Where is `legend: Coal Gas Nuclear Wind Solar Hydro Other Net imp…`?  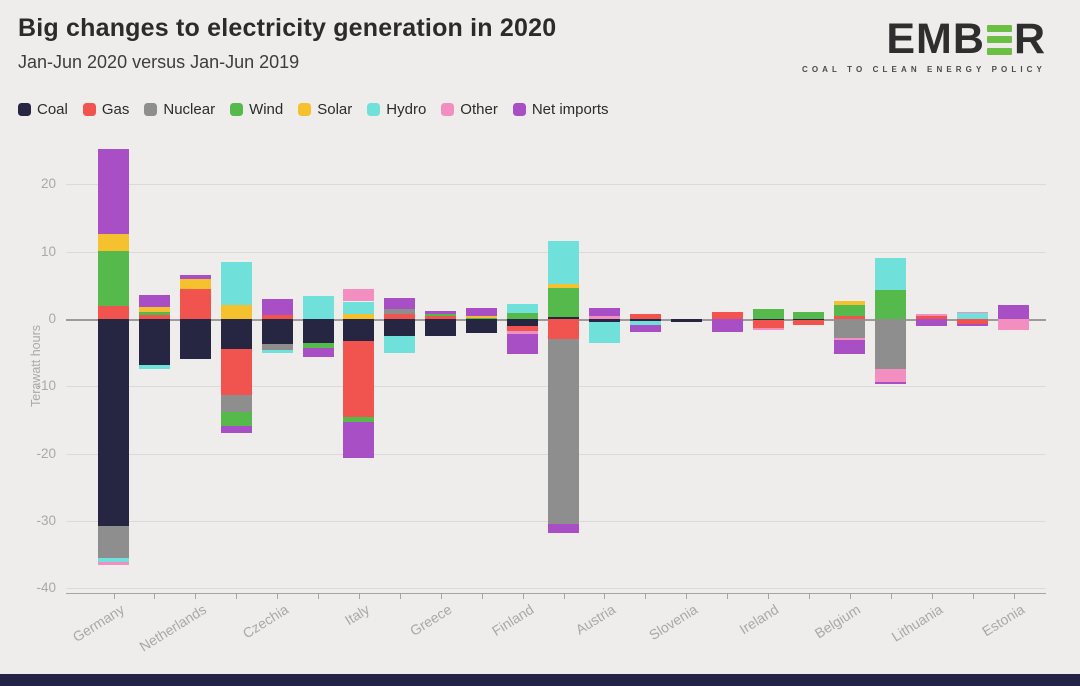
legend: Coal Gas Nuclear Wind Solar Hydro Other Net imp… is located at coordinates (313, 109).